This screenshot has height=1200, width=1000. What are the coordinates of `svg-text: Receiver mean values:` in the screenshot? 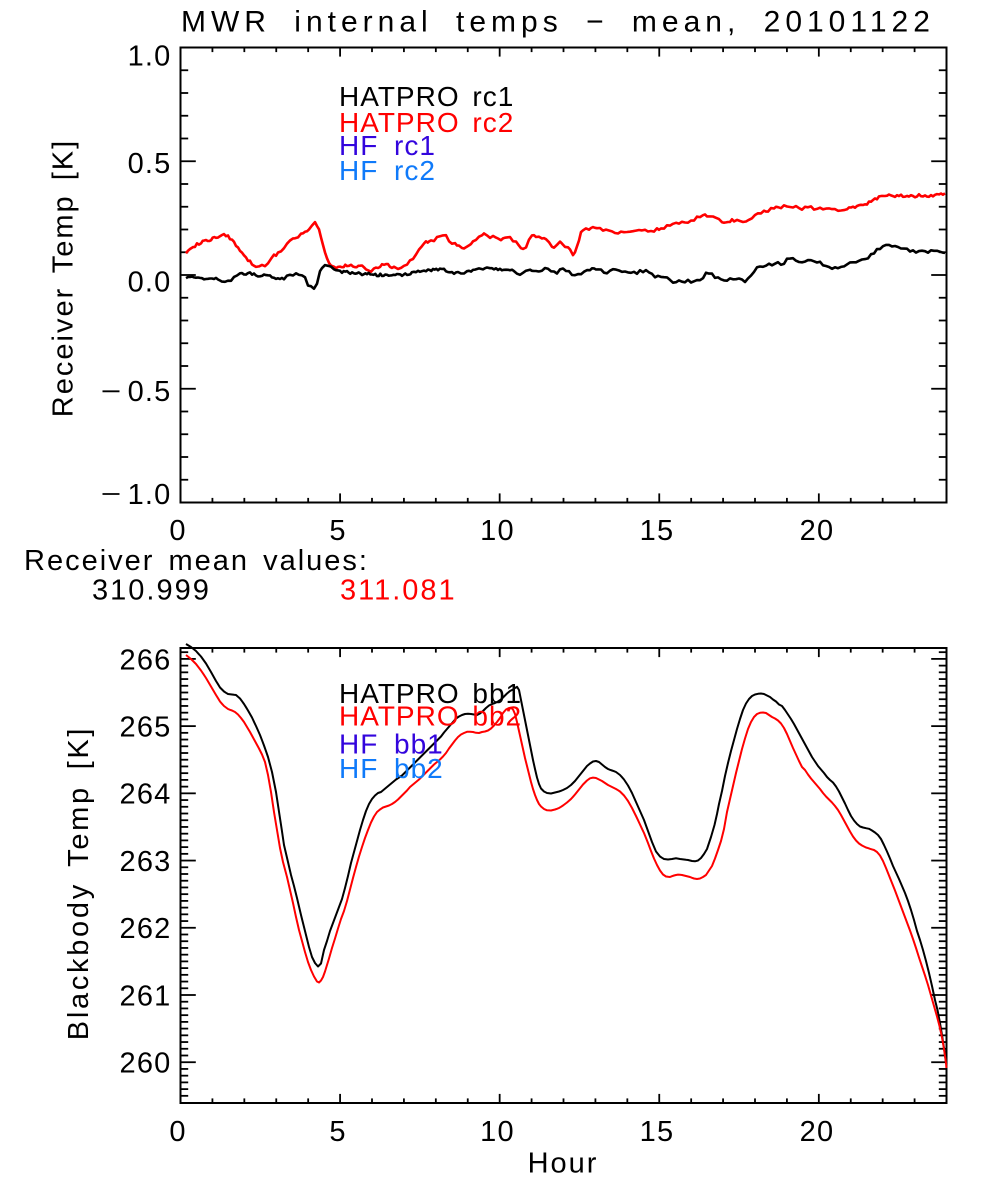 It's located at (196, 561).